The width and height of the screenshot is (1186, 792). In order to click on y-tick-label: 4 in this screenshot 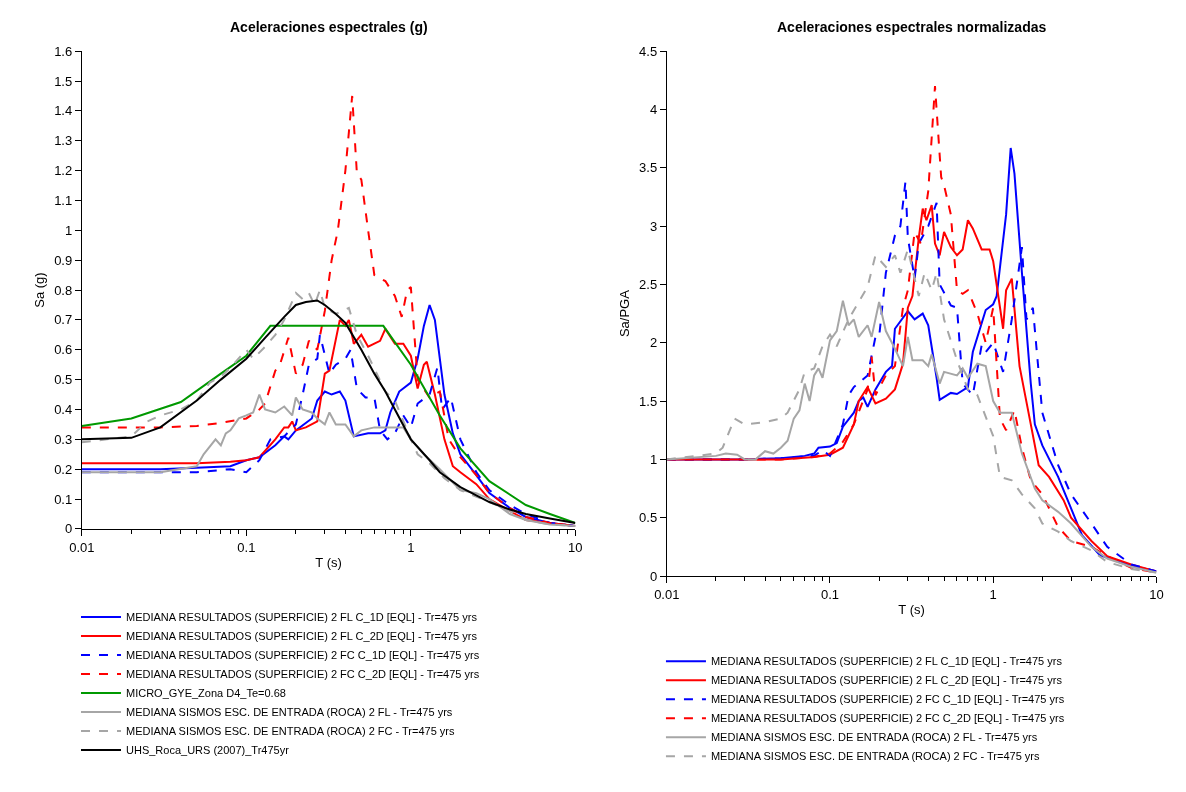, I will do `click(653, 110)`.